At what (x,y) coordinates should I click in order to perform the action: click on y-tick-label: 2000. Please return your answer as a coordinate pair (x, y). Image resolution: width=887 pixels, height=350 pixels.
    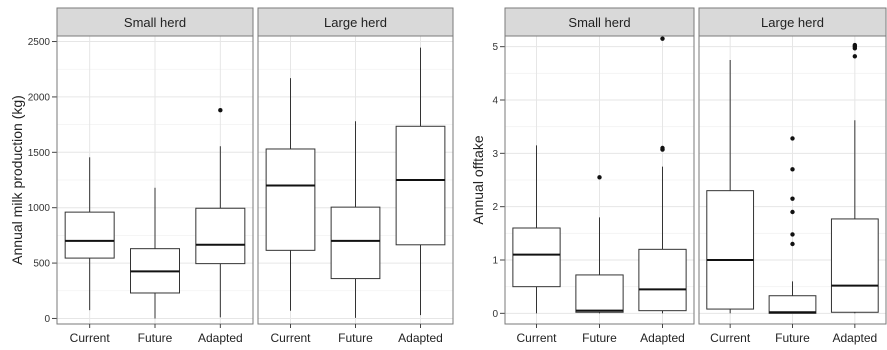
    Looking at the image, I should click on (39, 97).